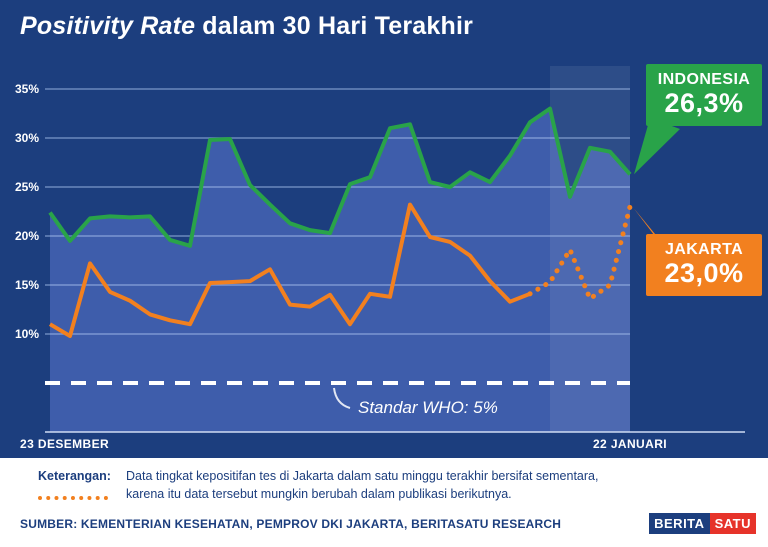 The image size is (768, 547). Describe the element at coordinates (657, 146) in the screenshot. I see `indonesia-callout-pointer` at that location.